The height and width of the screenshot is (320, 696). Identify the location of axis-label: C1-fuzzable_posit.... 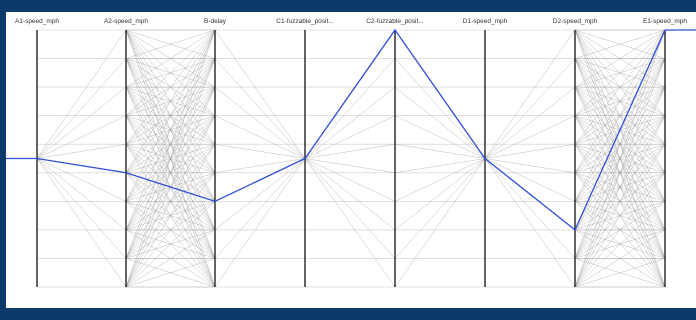
(305, 21).